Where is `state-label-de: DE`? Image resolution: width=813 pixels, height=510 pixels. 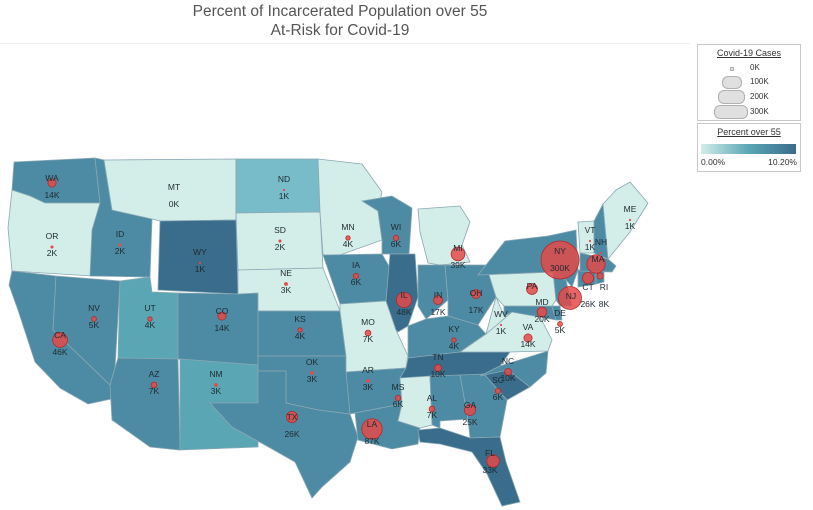 state-label-de: DE is located at coordinates (560, 313).